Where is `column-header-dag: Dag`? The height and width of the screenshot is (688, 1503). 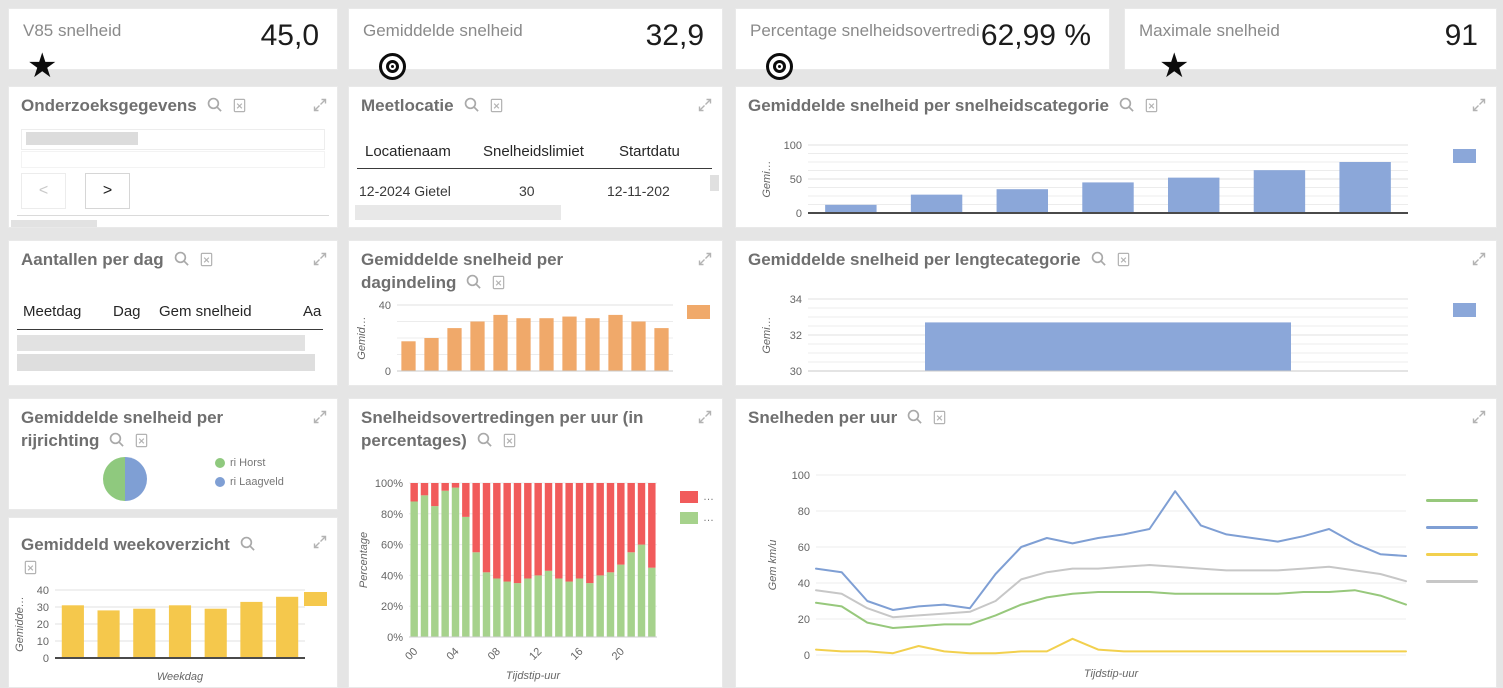 column-header-dag: Dag is located at coordinates (127, 311).